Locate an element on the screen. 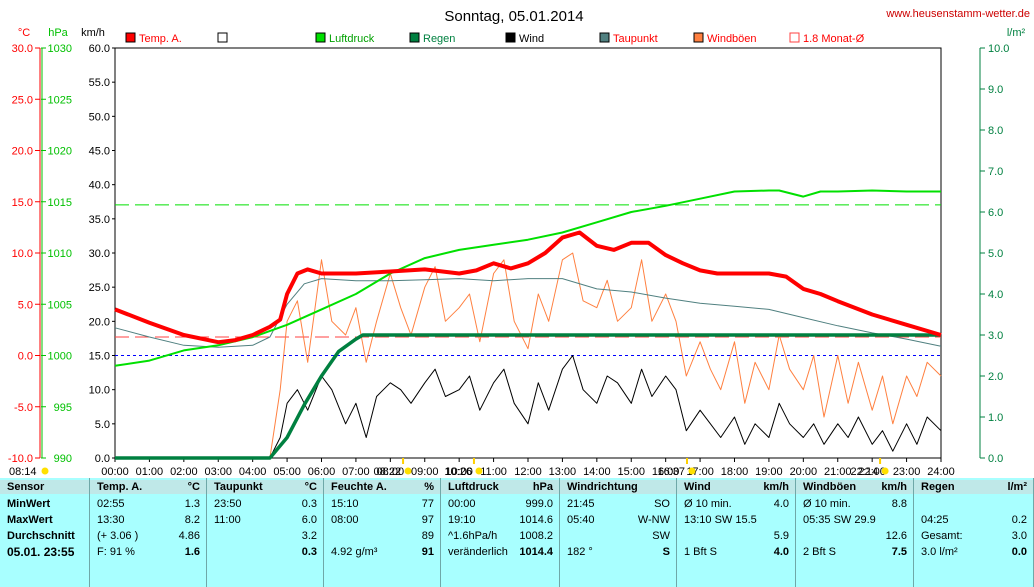  event-label: 10:26 is located at coordinates (458, 472).